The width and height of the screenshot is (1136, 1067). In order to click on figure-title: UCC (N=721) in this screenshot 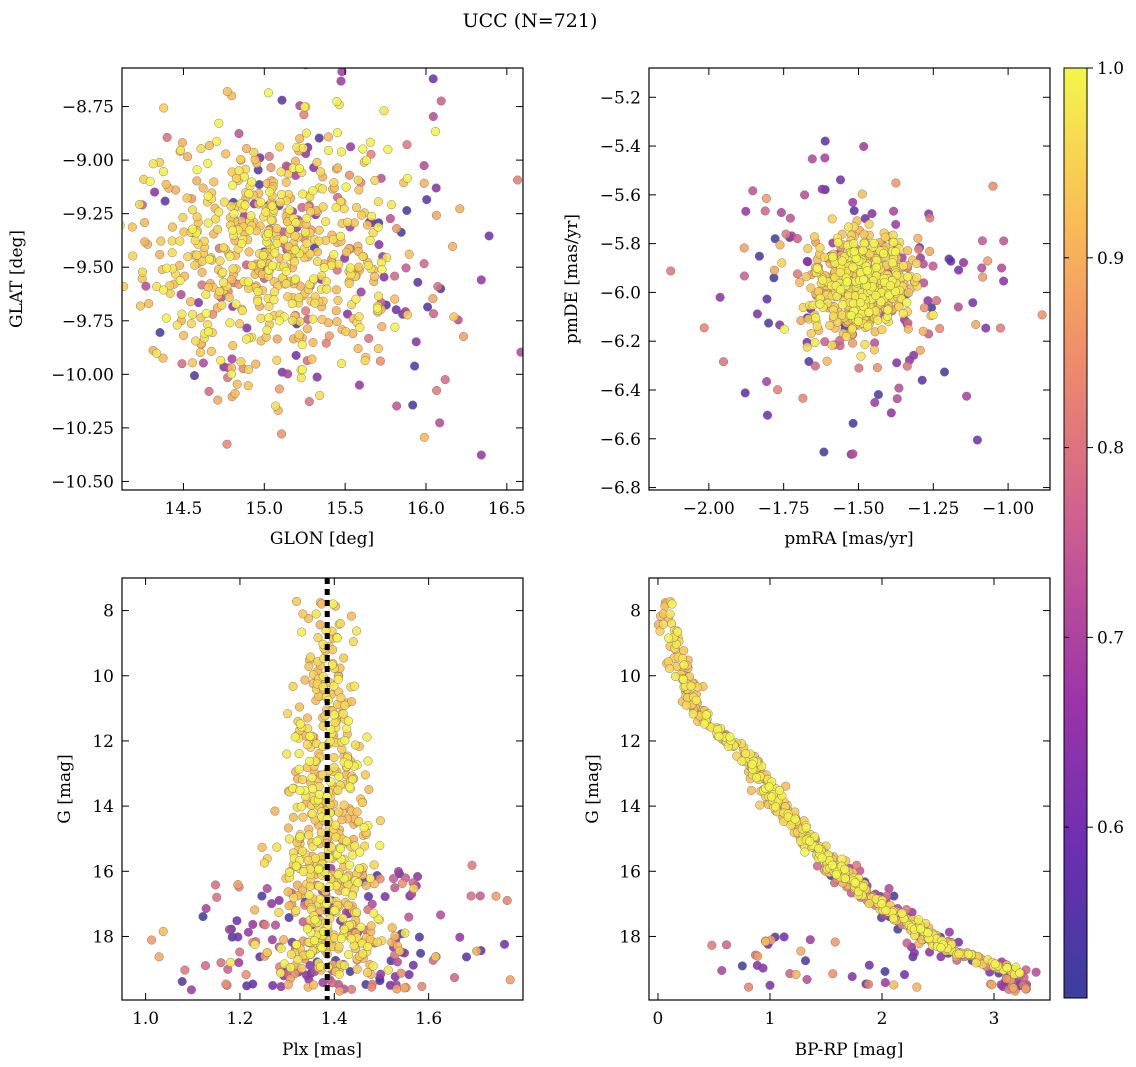, I will do `click(530, 21)`.